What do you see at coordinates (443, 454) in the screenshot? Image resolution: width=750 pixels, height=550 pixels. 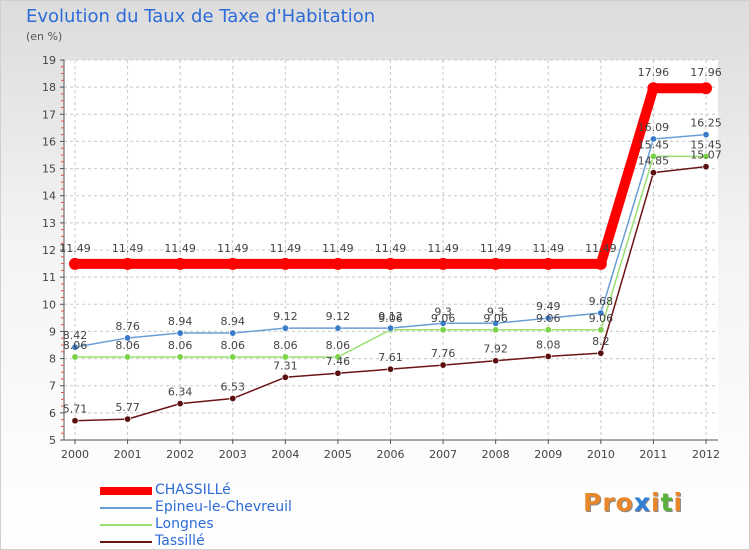 I see `x-tick-label: 2007` at bounding box center [443, 454].